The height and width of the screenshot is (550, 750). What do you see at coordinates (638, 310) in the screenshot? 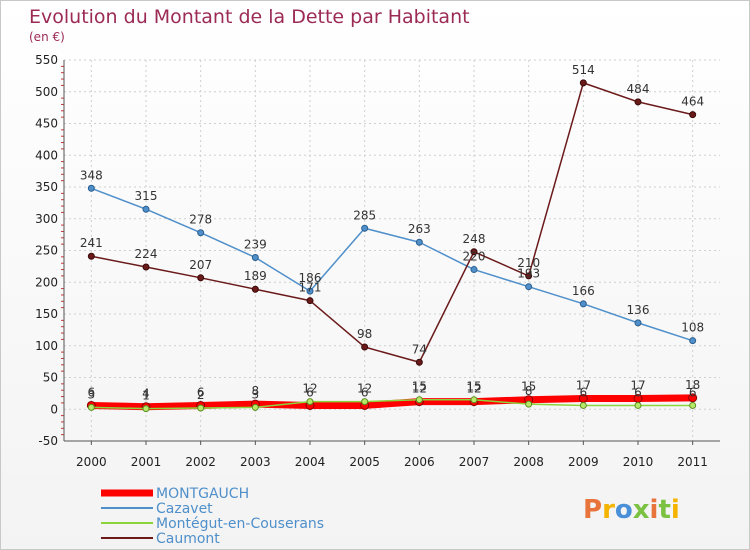
I see `data-label: 136` at bounding box center [638, 310].